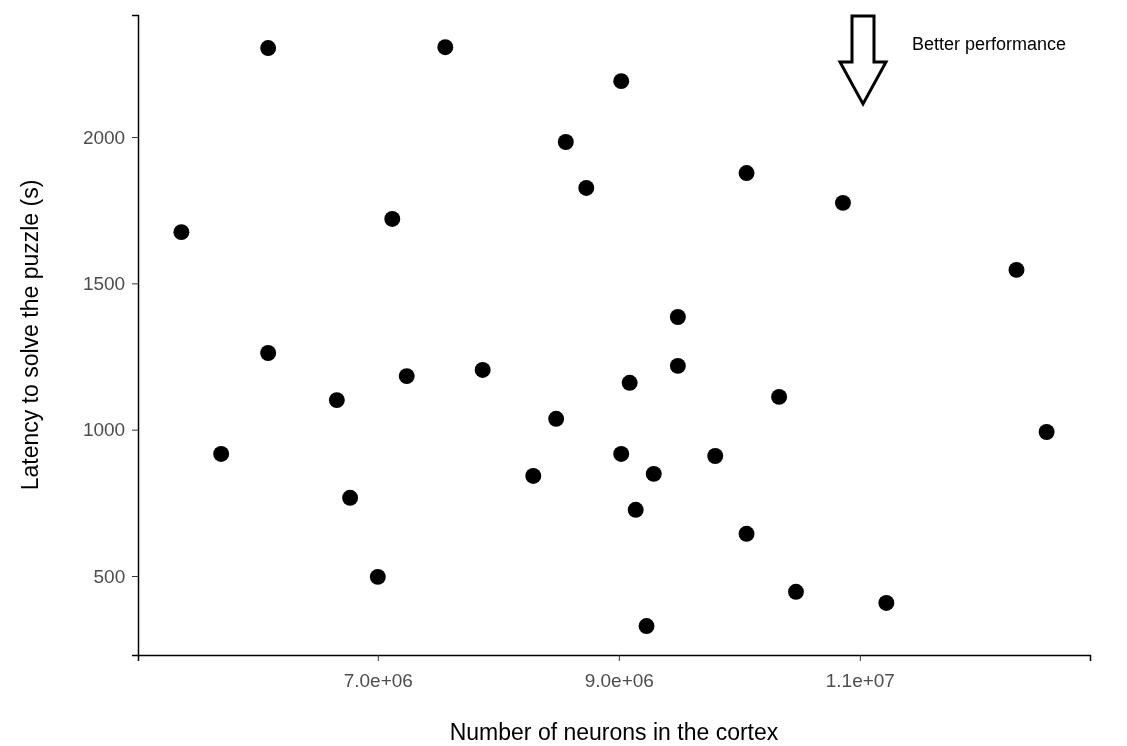 Image resolution: width=1127 pixels, height=746 pixels. Describe the element at coordinates (378, 680) in the screenshot. I see `x-tick-label: 7.0e+06` at that location.